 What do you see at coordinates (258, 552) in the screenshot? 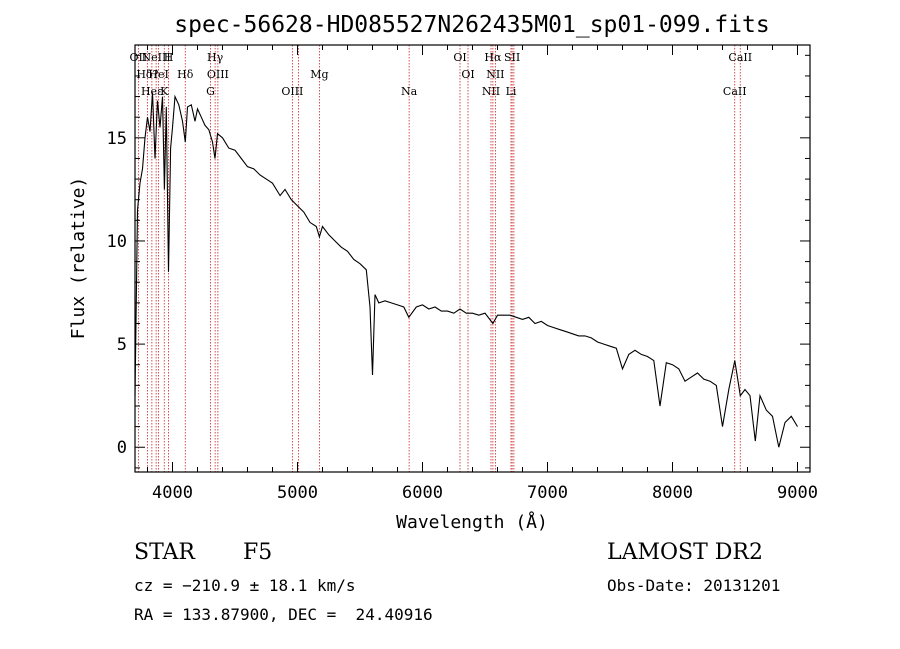
I see `spectral-subclass: F5` at bounding box center [258, 552].